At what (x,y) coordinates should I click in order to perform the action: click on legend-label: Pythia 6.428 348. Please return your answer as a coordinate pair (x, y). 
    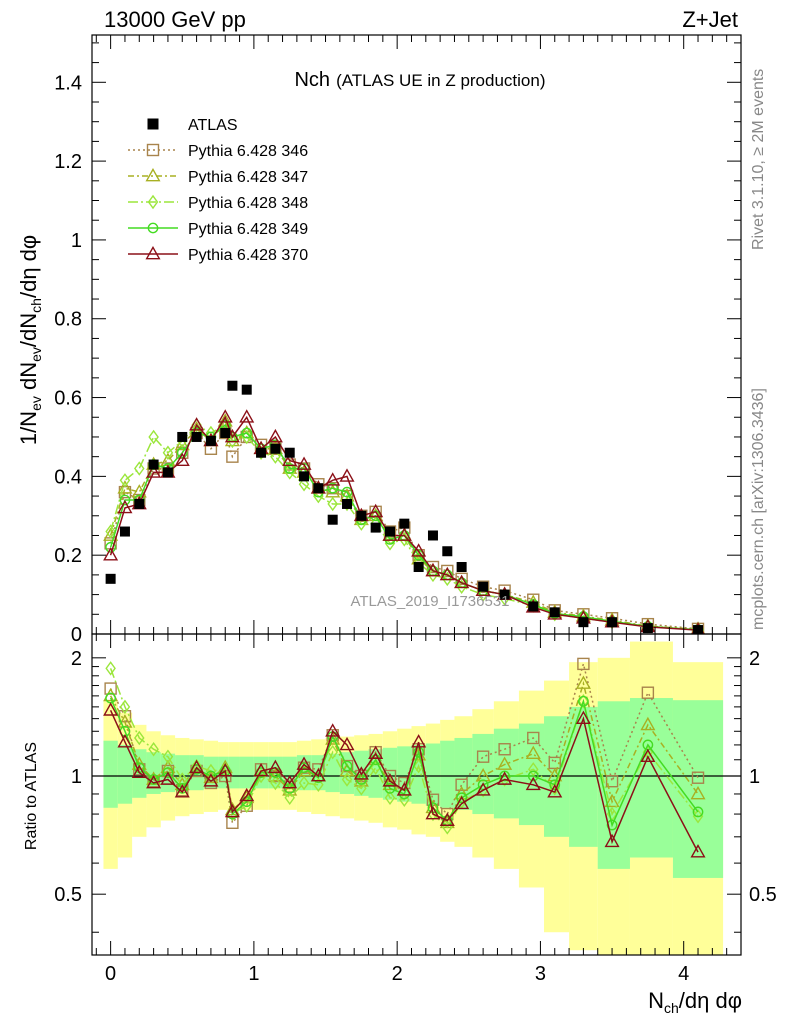
    Looking at the image, I should click on (248, 203).